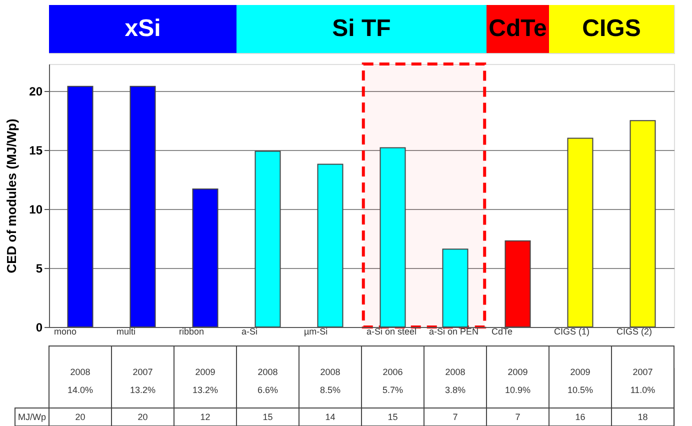  What do you see at coordinates (36, 91) in the screenshot?
I see `y-tick-label: 20` at bounding box center [36, 91].